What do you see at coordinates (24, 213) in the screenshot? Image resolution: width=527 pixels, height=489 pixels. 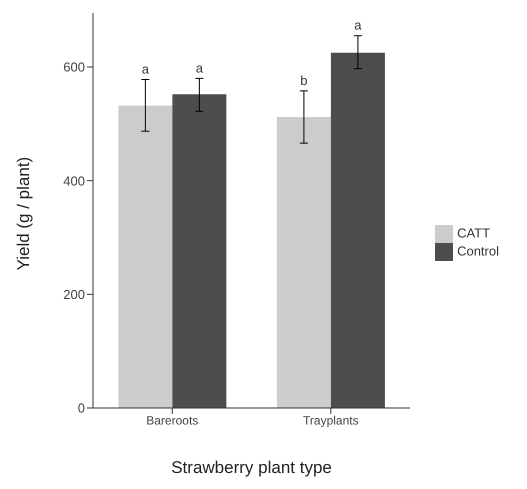 I see `y-axis-title: Yield (g / plant)` at bounding box center [24, 213].